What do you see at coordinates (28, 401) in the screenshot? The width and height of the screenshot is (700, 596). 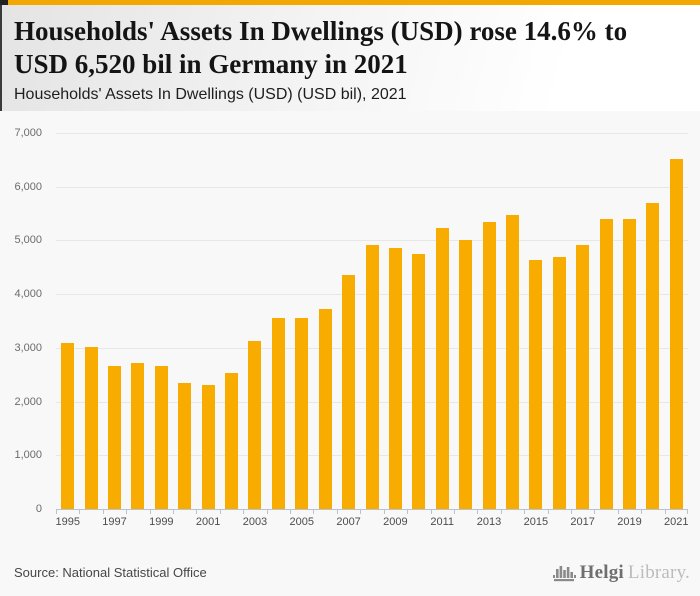 I see `y-axis-label: 2,000` at bounding box center [28, 401].